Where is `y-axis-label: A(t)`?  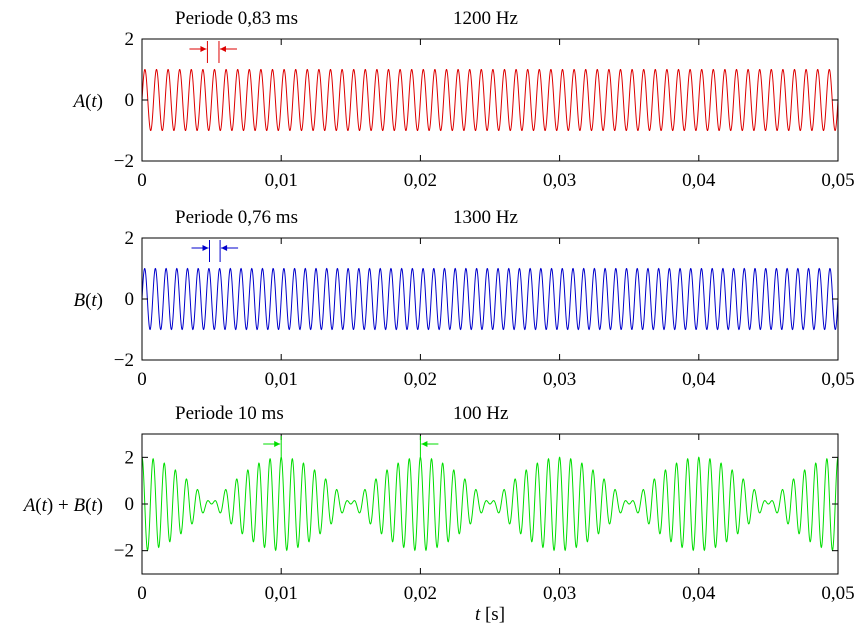 y-axis-label: A(t) is located at coordinates (87, 101).